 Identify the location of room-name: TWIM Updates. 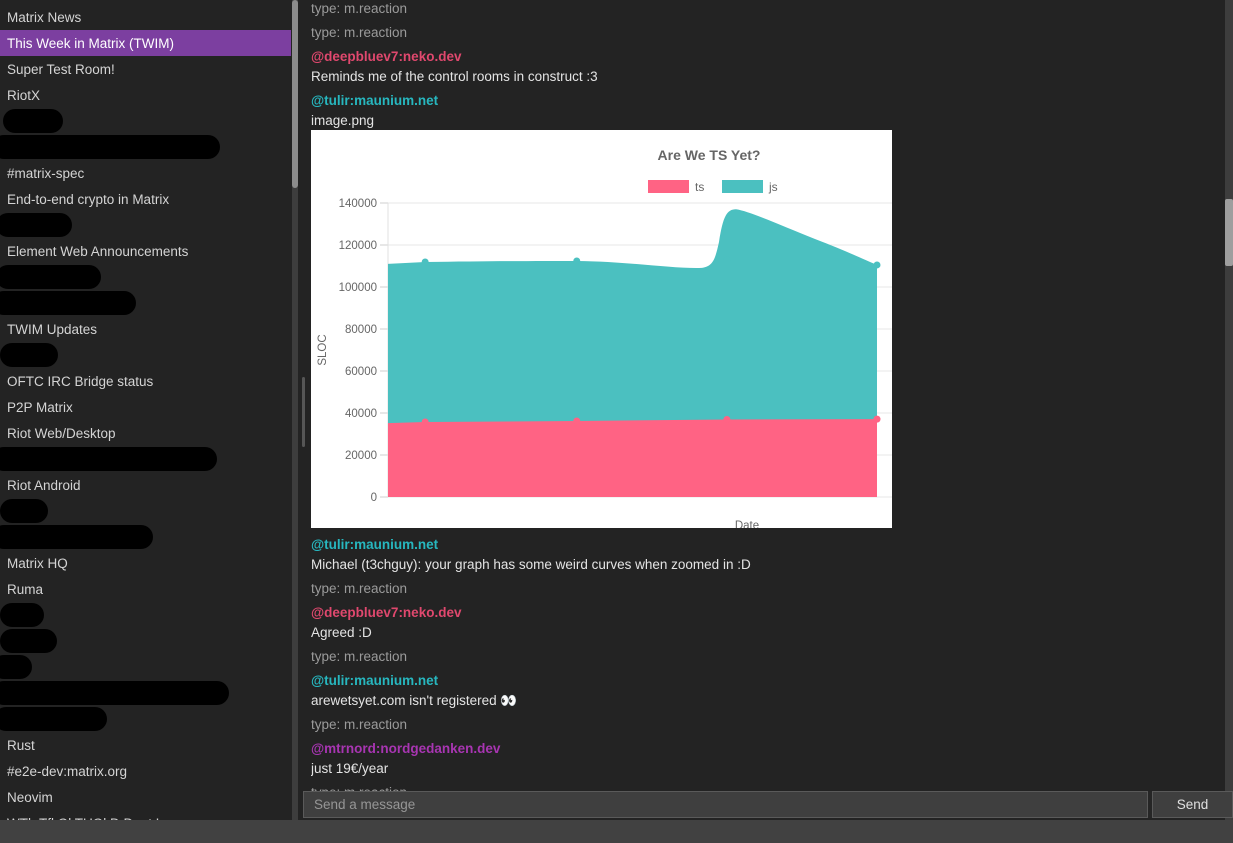
(52, 329).